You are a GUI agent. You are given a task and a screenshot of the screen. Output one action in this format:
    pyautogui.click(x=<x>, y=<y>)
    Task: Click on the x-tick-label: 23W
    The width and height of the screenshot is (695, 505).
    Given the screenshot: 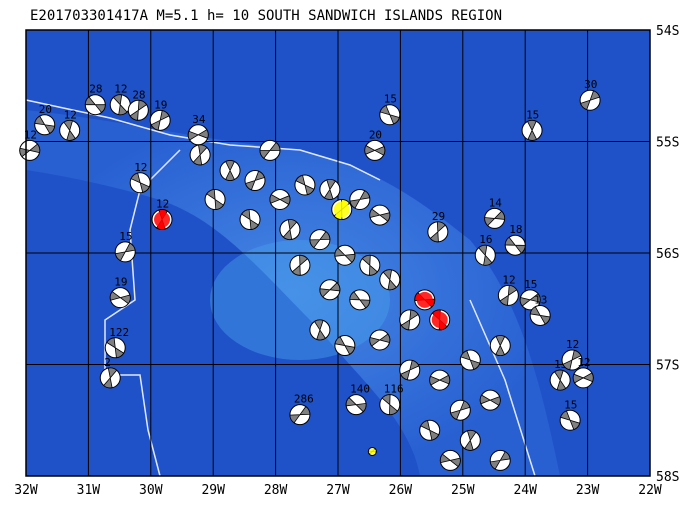 What is the action you would take?
    pyautogui.click(x=588, y=490)
    